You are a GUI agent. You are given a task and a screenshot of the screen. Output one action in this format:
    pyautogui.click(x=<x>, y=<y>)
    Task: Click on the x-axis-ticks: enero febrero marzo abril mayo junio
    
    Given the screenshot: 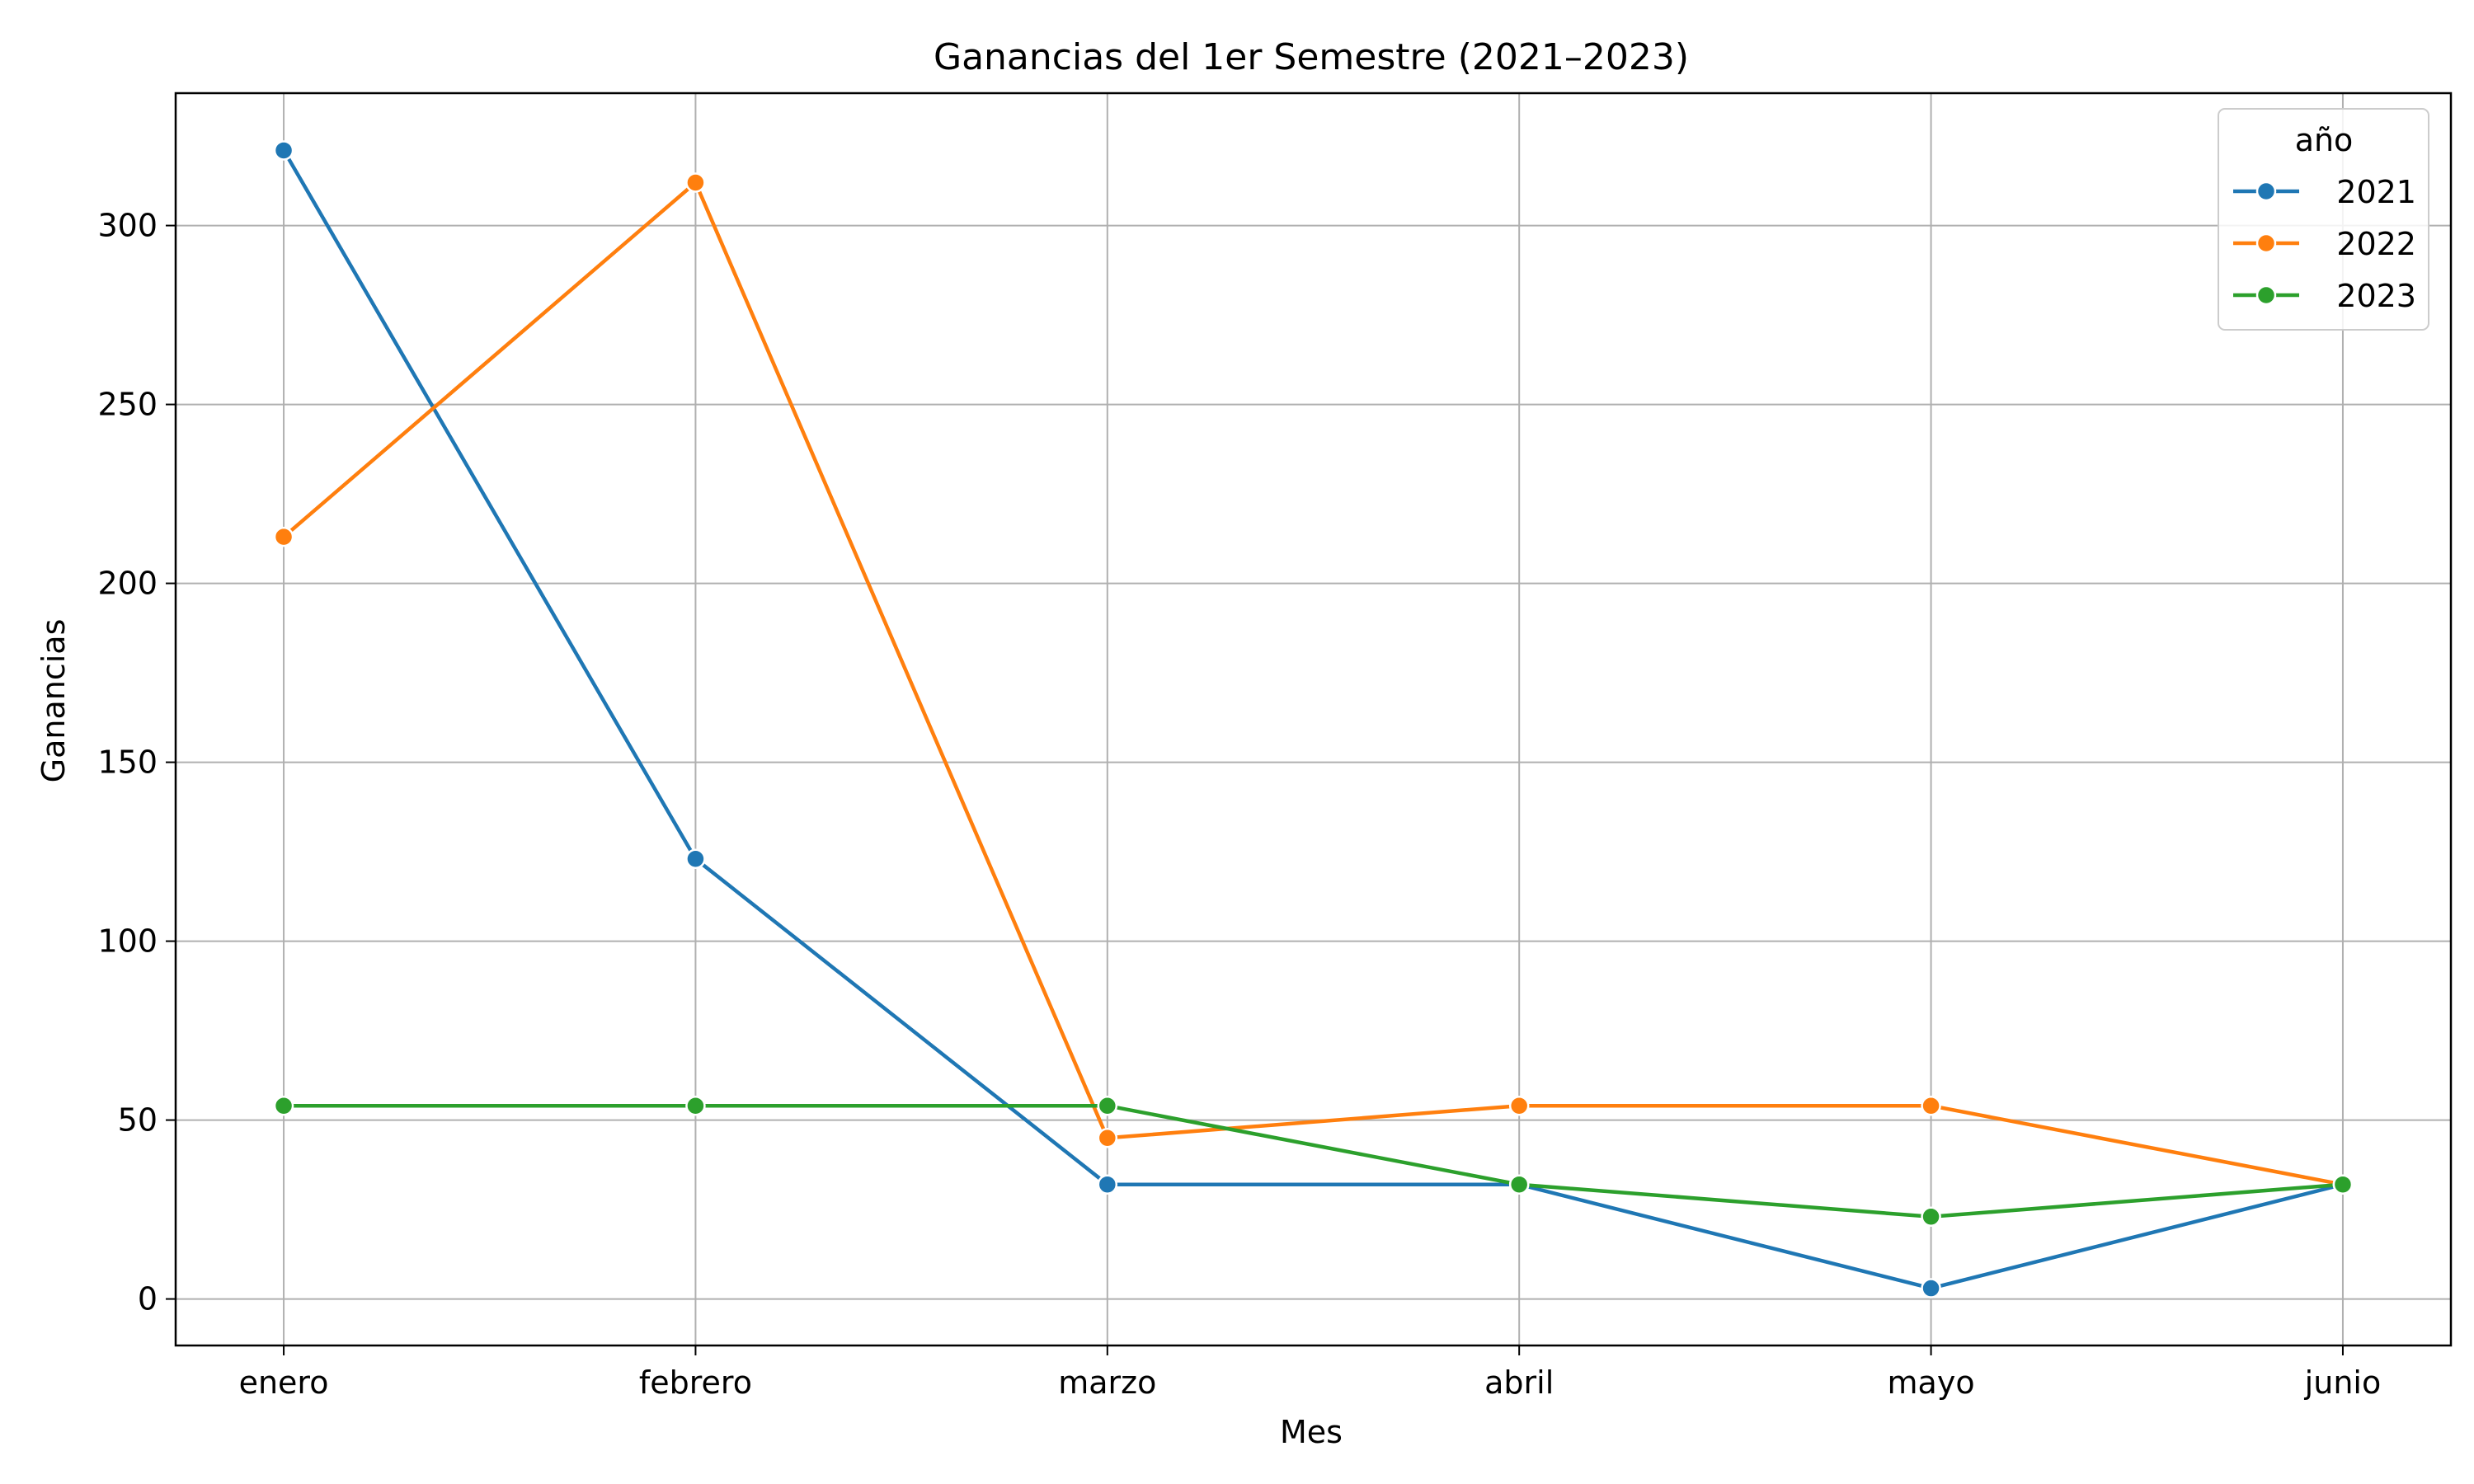 What is the action you would take?
    pyautogui.click(x=1310, y=1373)
    